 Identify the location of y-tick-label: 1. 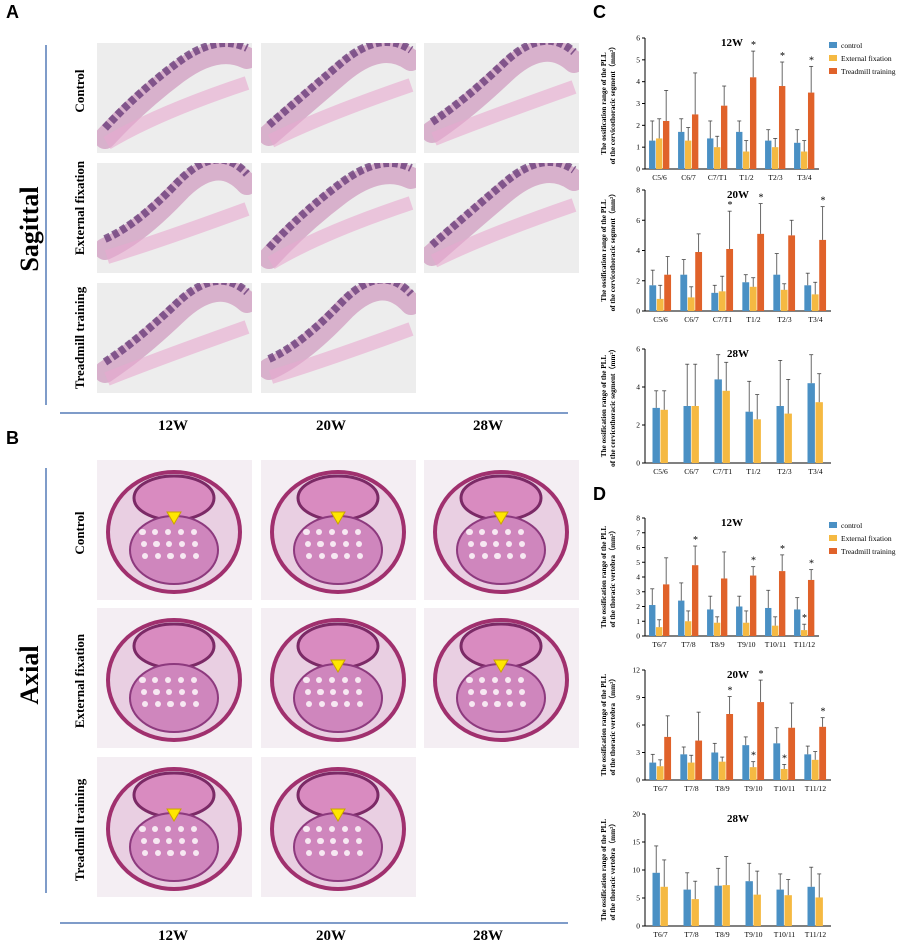
(638, 147).